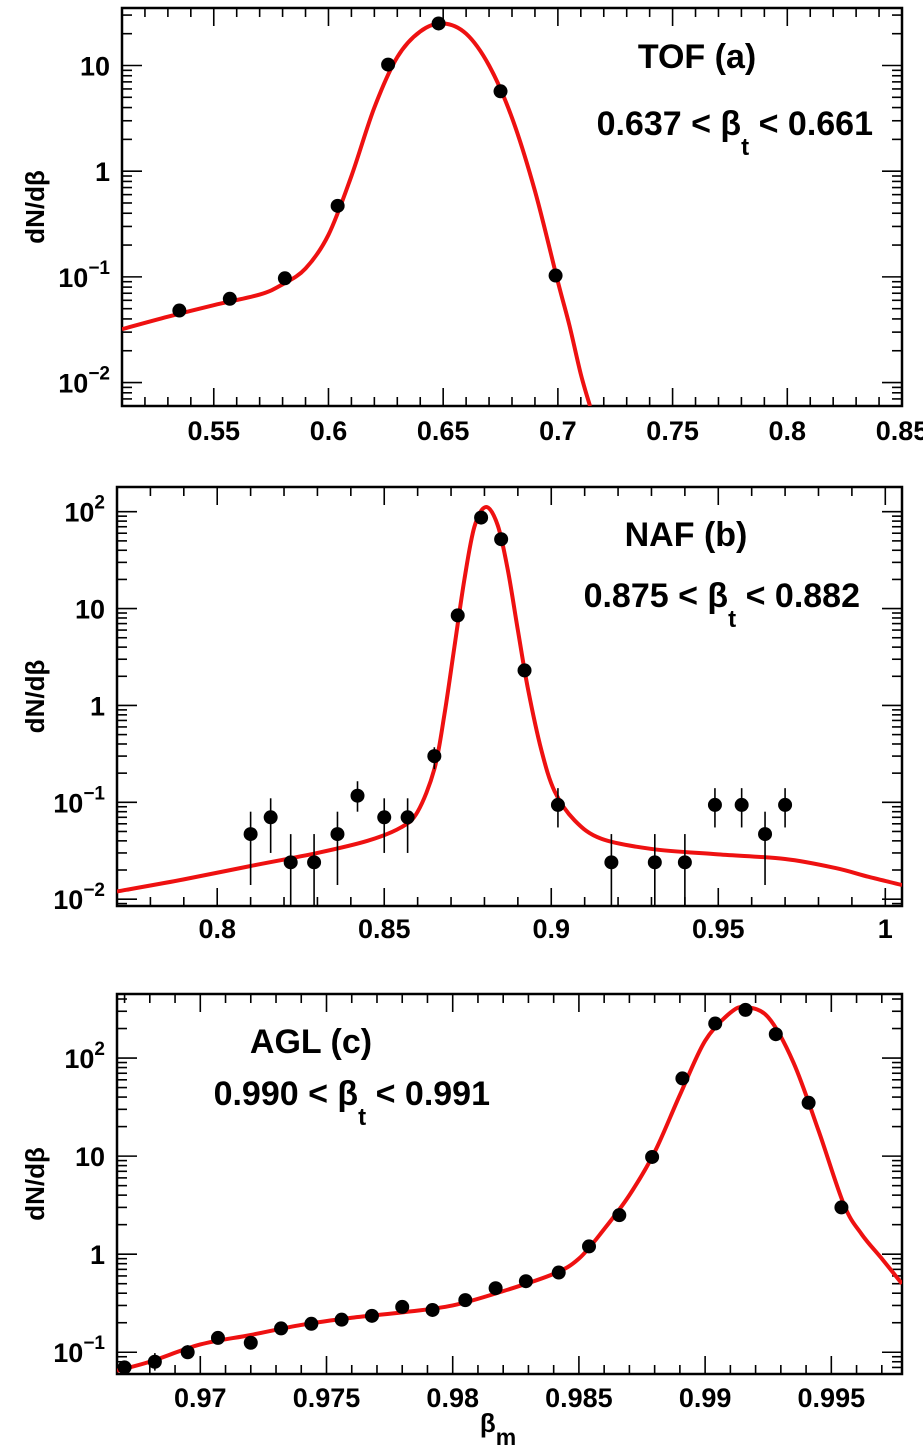 The height and width of the screenshot is (1449, 923). Describe the element at coordinates (357, 213) in the screenshot. I see `fit-curve` at that location.